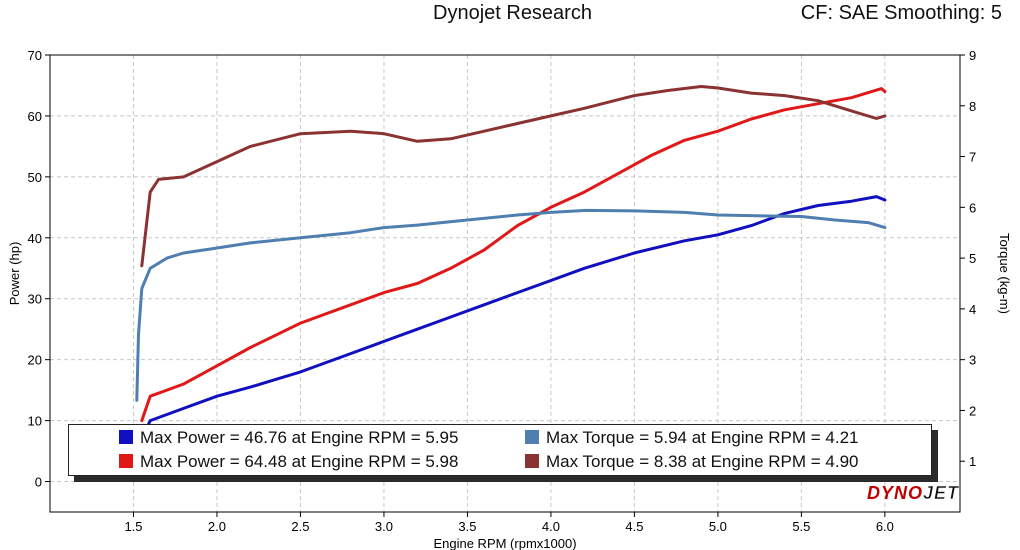  I want to click on legend-label: Max Power = 64.48 at Engine RPM = 5.98, so click(299, 461).